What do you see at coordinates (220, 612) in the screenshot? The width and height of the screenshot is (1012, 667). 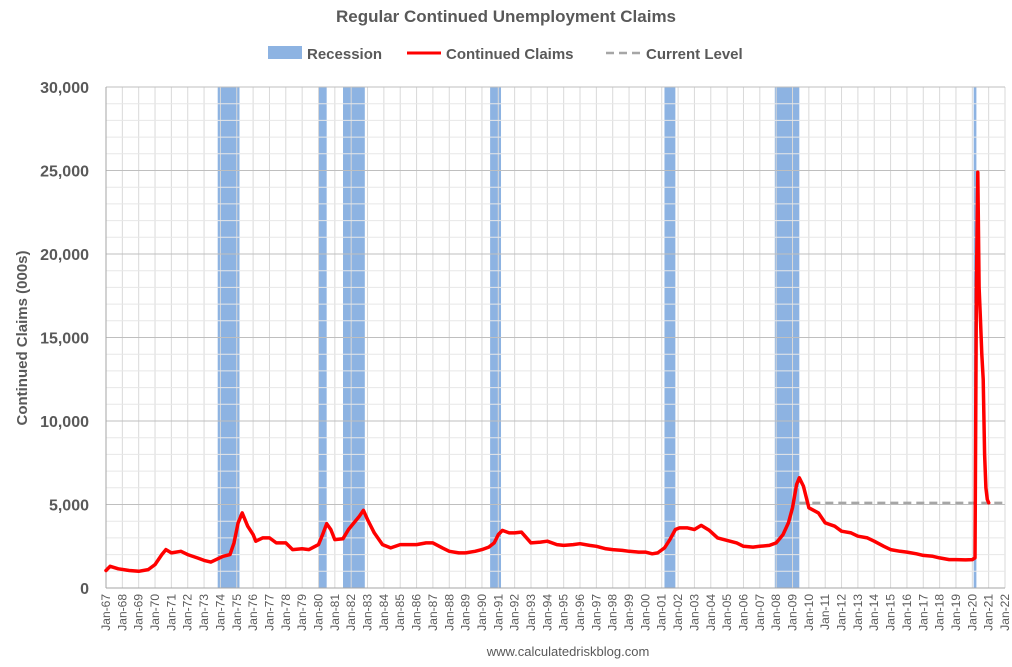 I see `x-tick-label: Jan-74` at bounding box center [220, 612].